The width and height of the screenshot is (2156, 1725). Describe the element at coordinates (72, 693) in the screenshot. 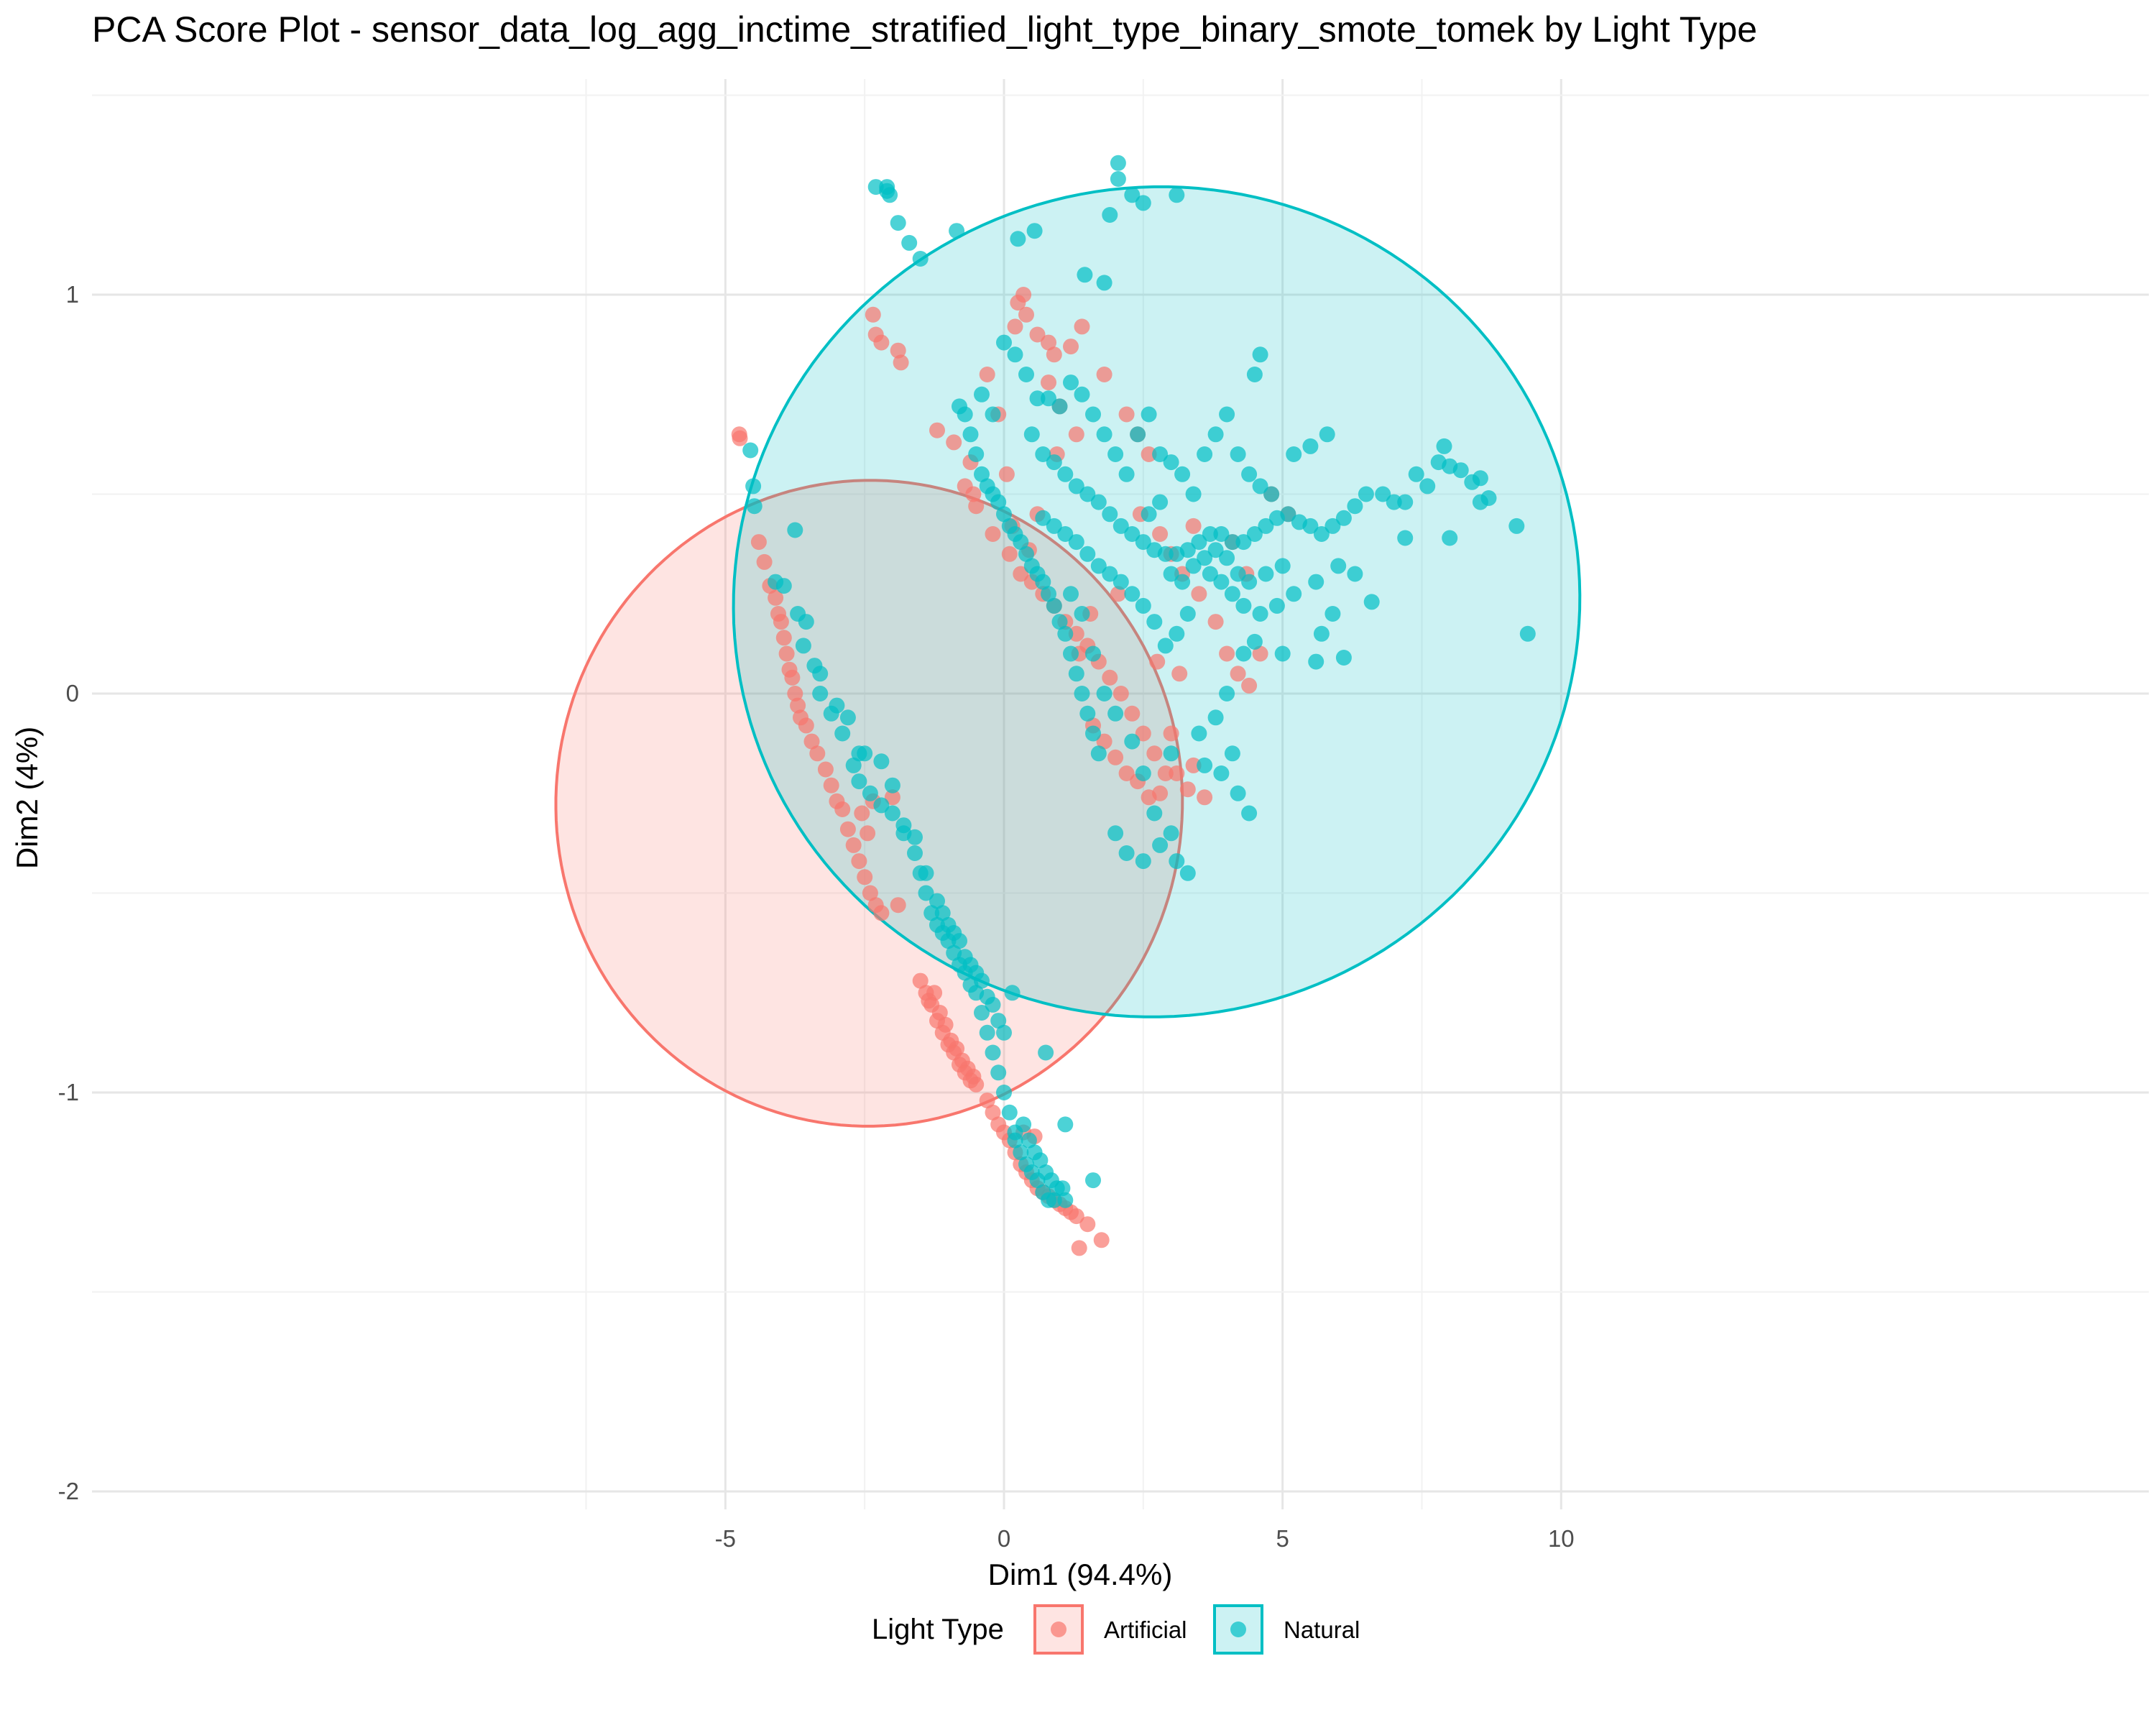

I see `y-tick-label: 0` at that location.